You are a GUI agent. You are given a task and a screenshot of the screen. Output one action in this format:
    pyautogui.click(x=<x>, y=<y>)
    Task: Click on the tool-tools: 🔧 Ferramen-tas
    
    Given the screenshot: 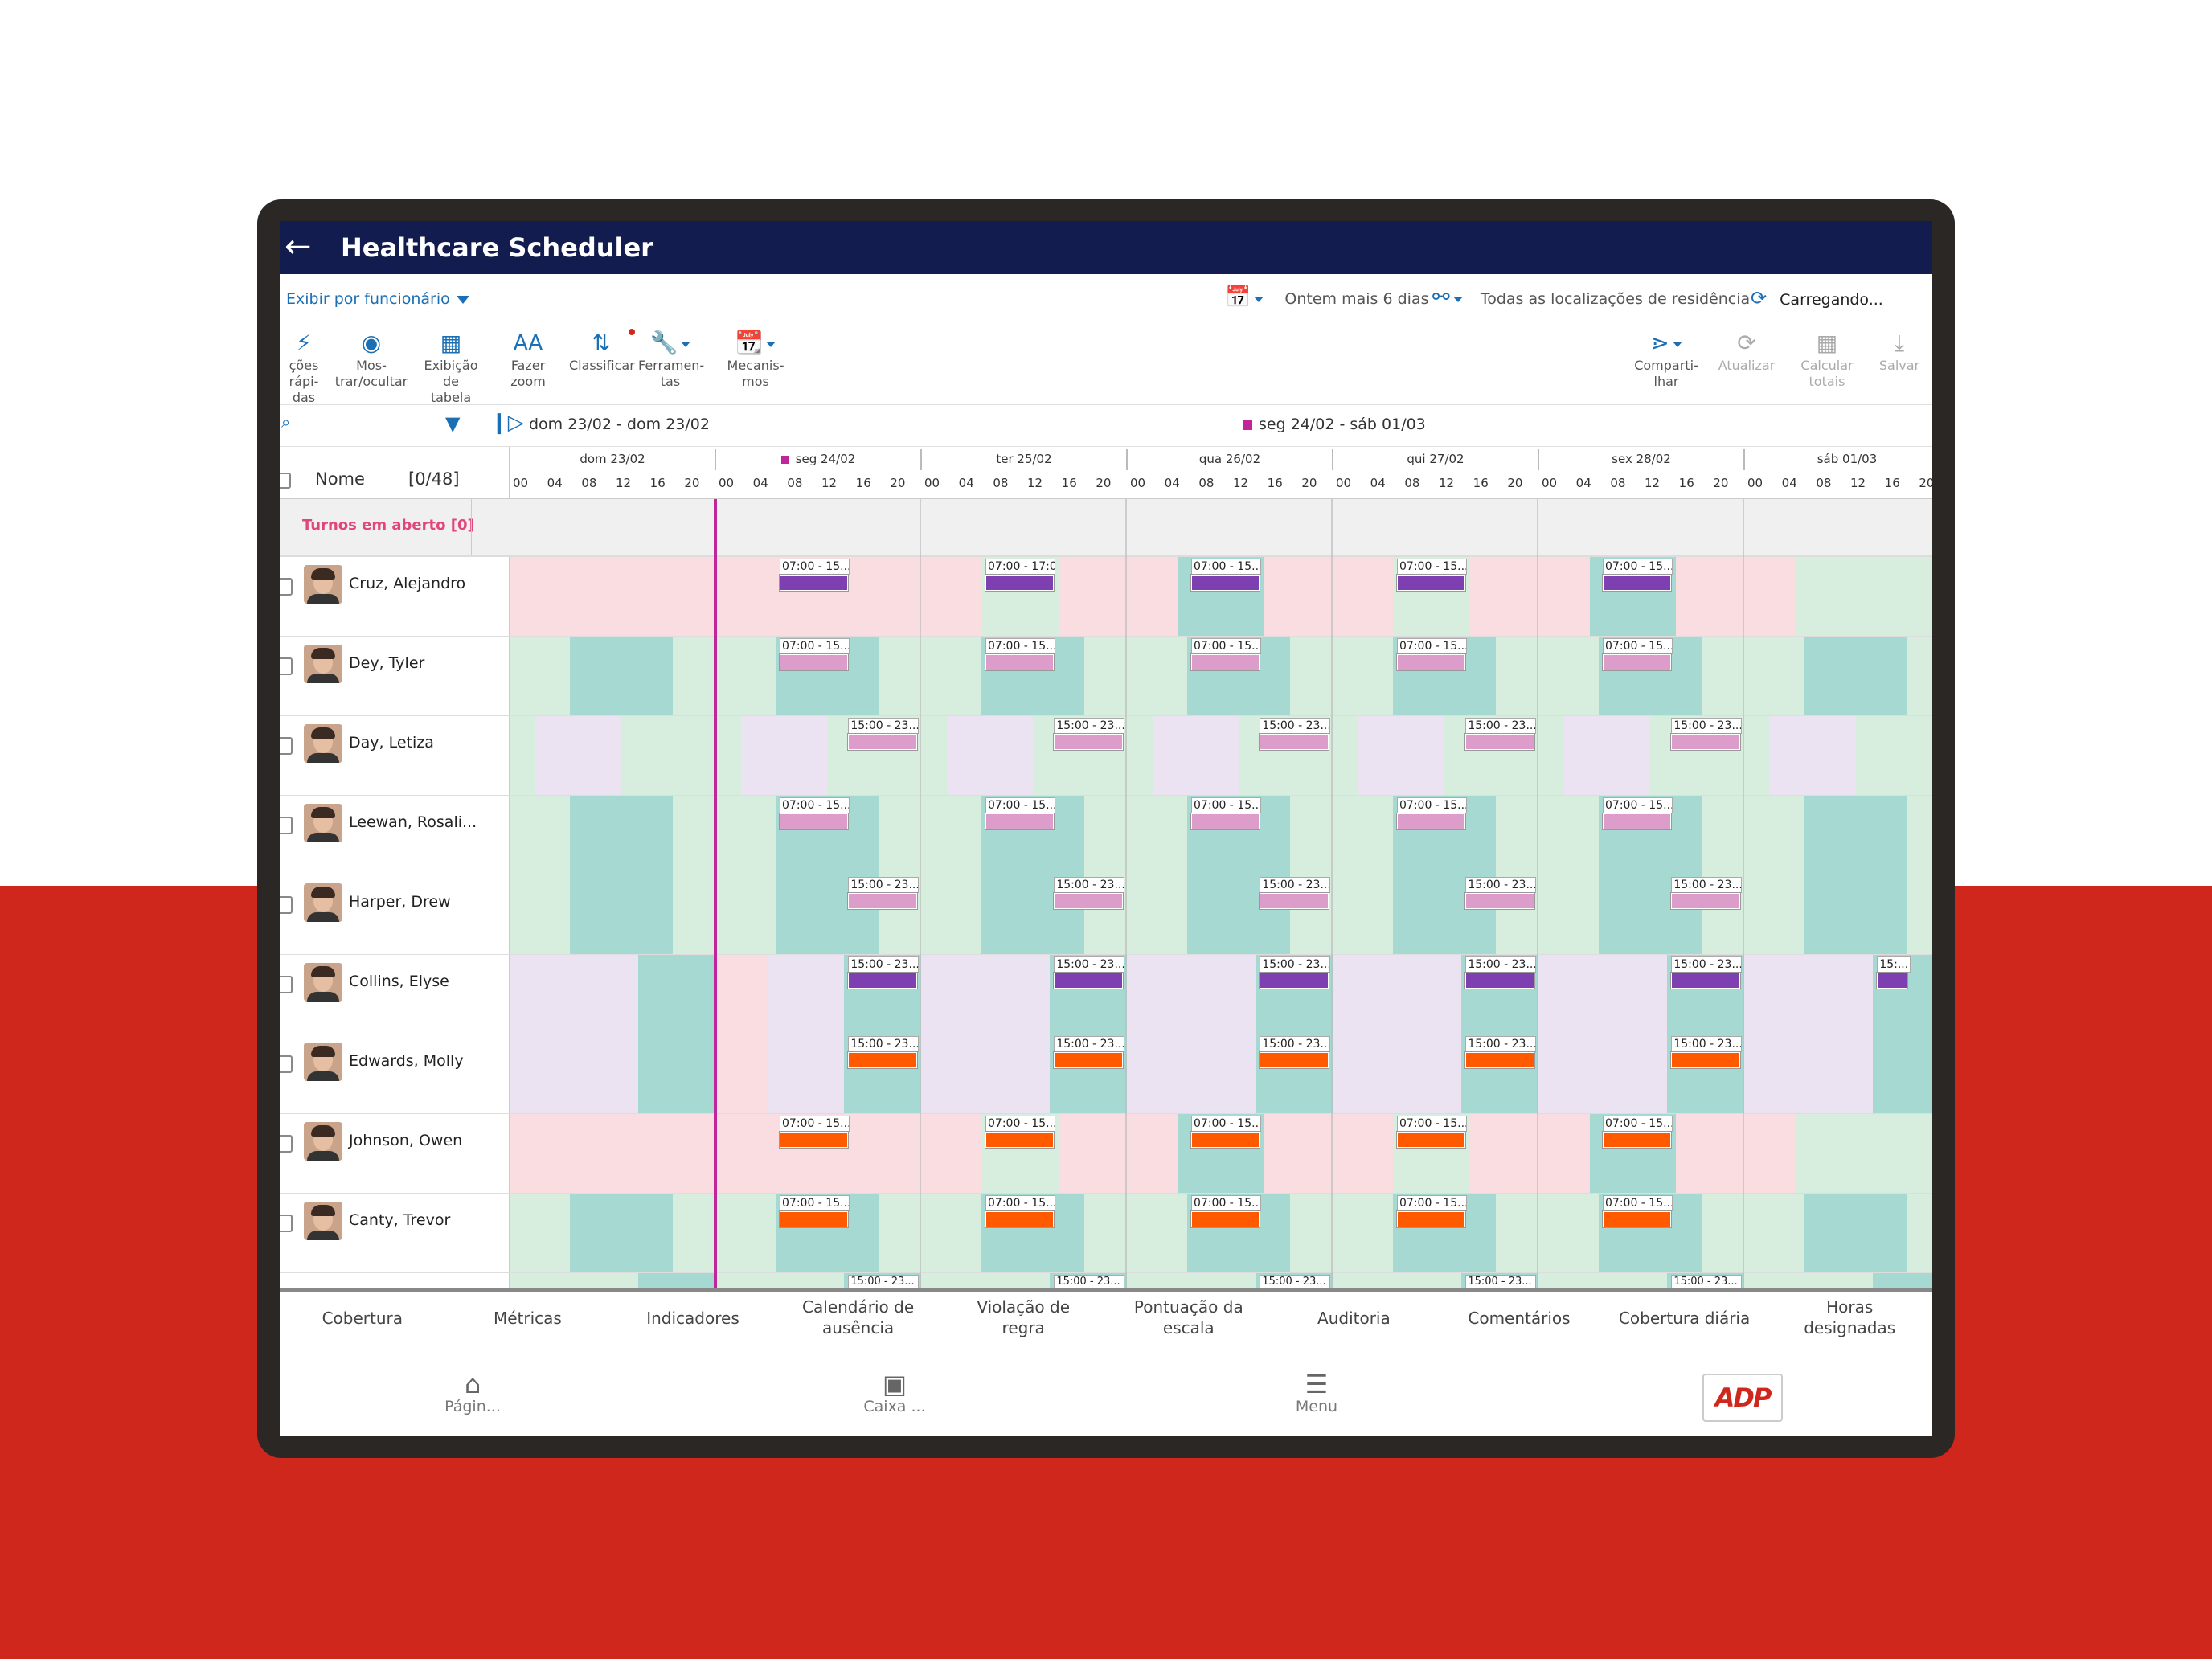 What is the action you would take?
    pyautogui.click(x=671, y=359)
    